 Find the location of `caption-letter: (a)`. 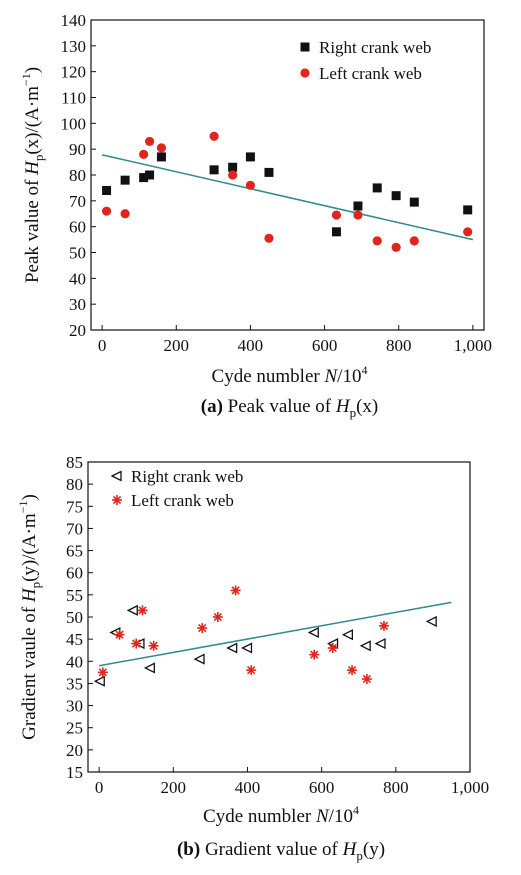

caption-letter: (a) is located at coordinates (212, 406).